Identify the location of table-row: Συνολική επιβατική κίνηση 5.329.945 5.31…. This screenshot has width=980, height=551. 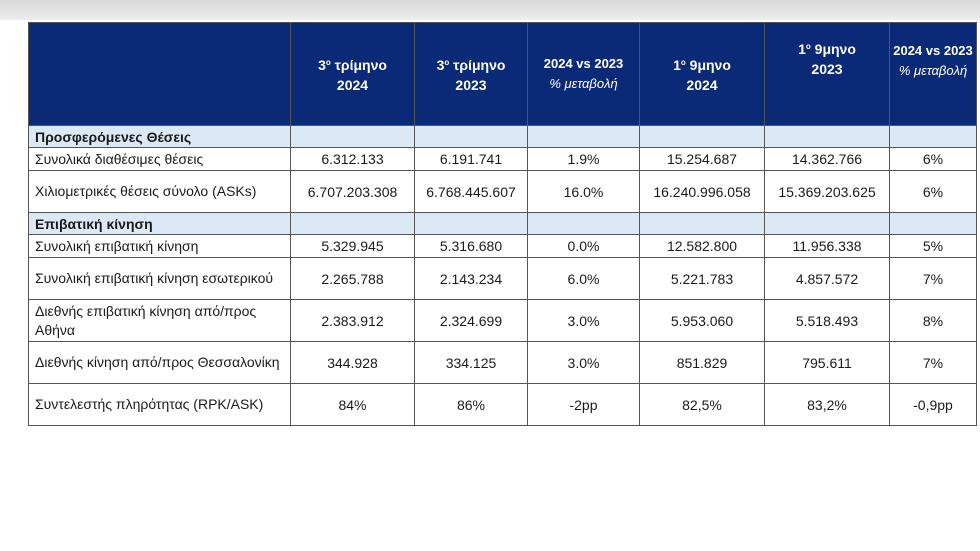
(502, 246).